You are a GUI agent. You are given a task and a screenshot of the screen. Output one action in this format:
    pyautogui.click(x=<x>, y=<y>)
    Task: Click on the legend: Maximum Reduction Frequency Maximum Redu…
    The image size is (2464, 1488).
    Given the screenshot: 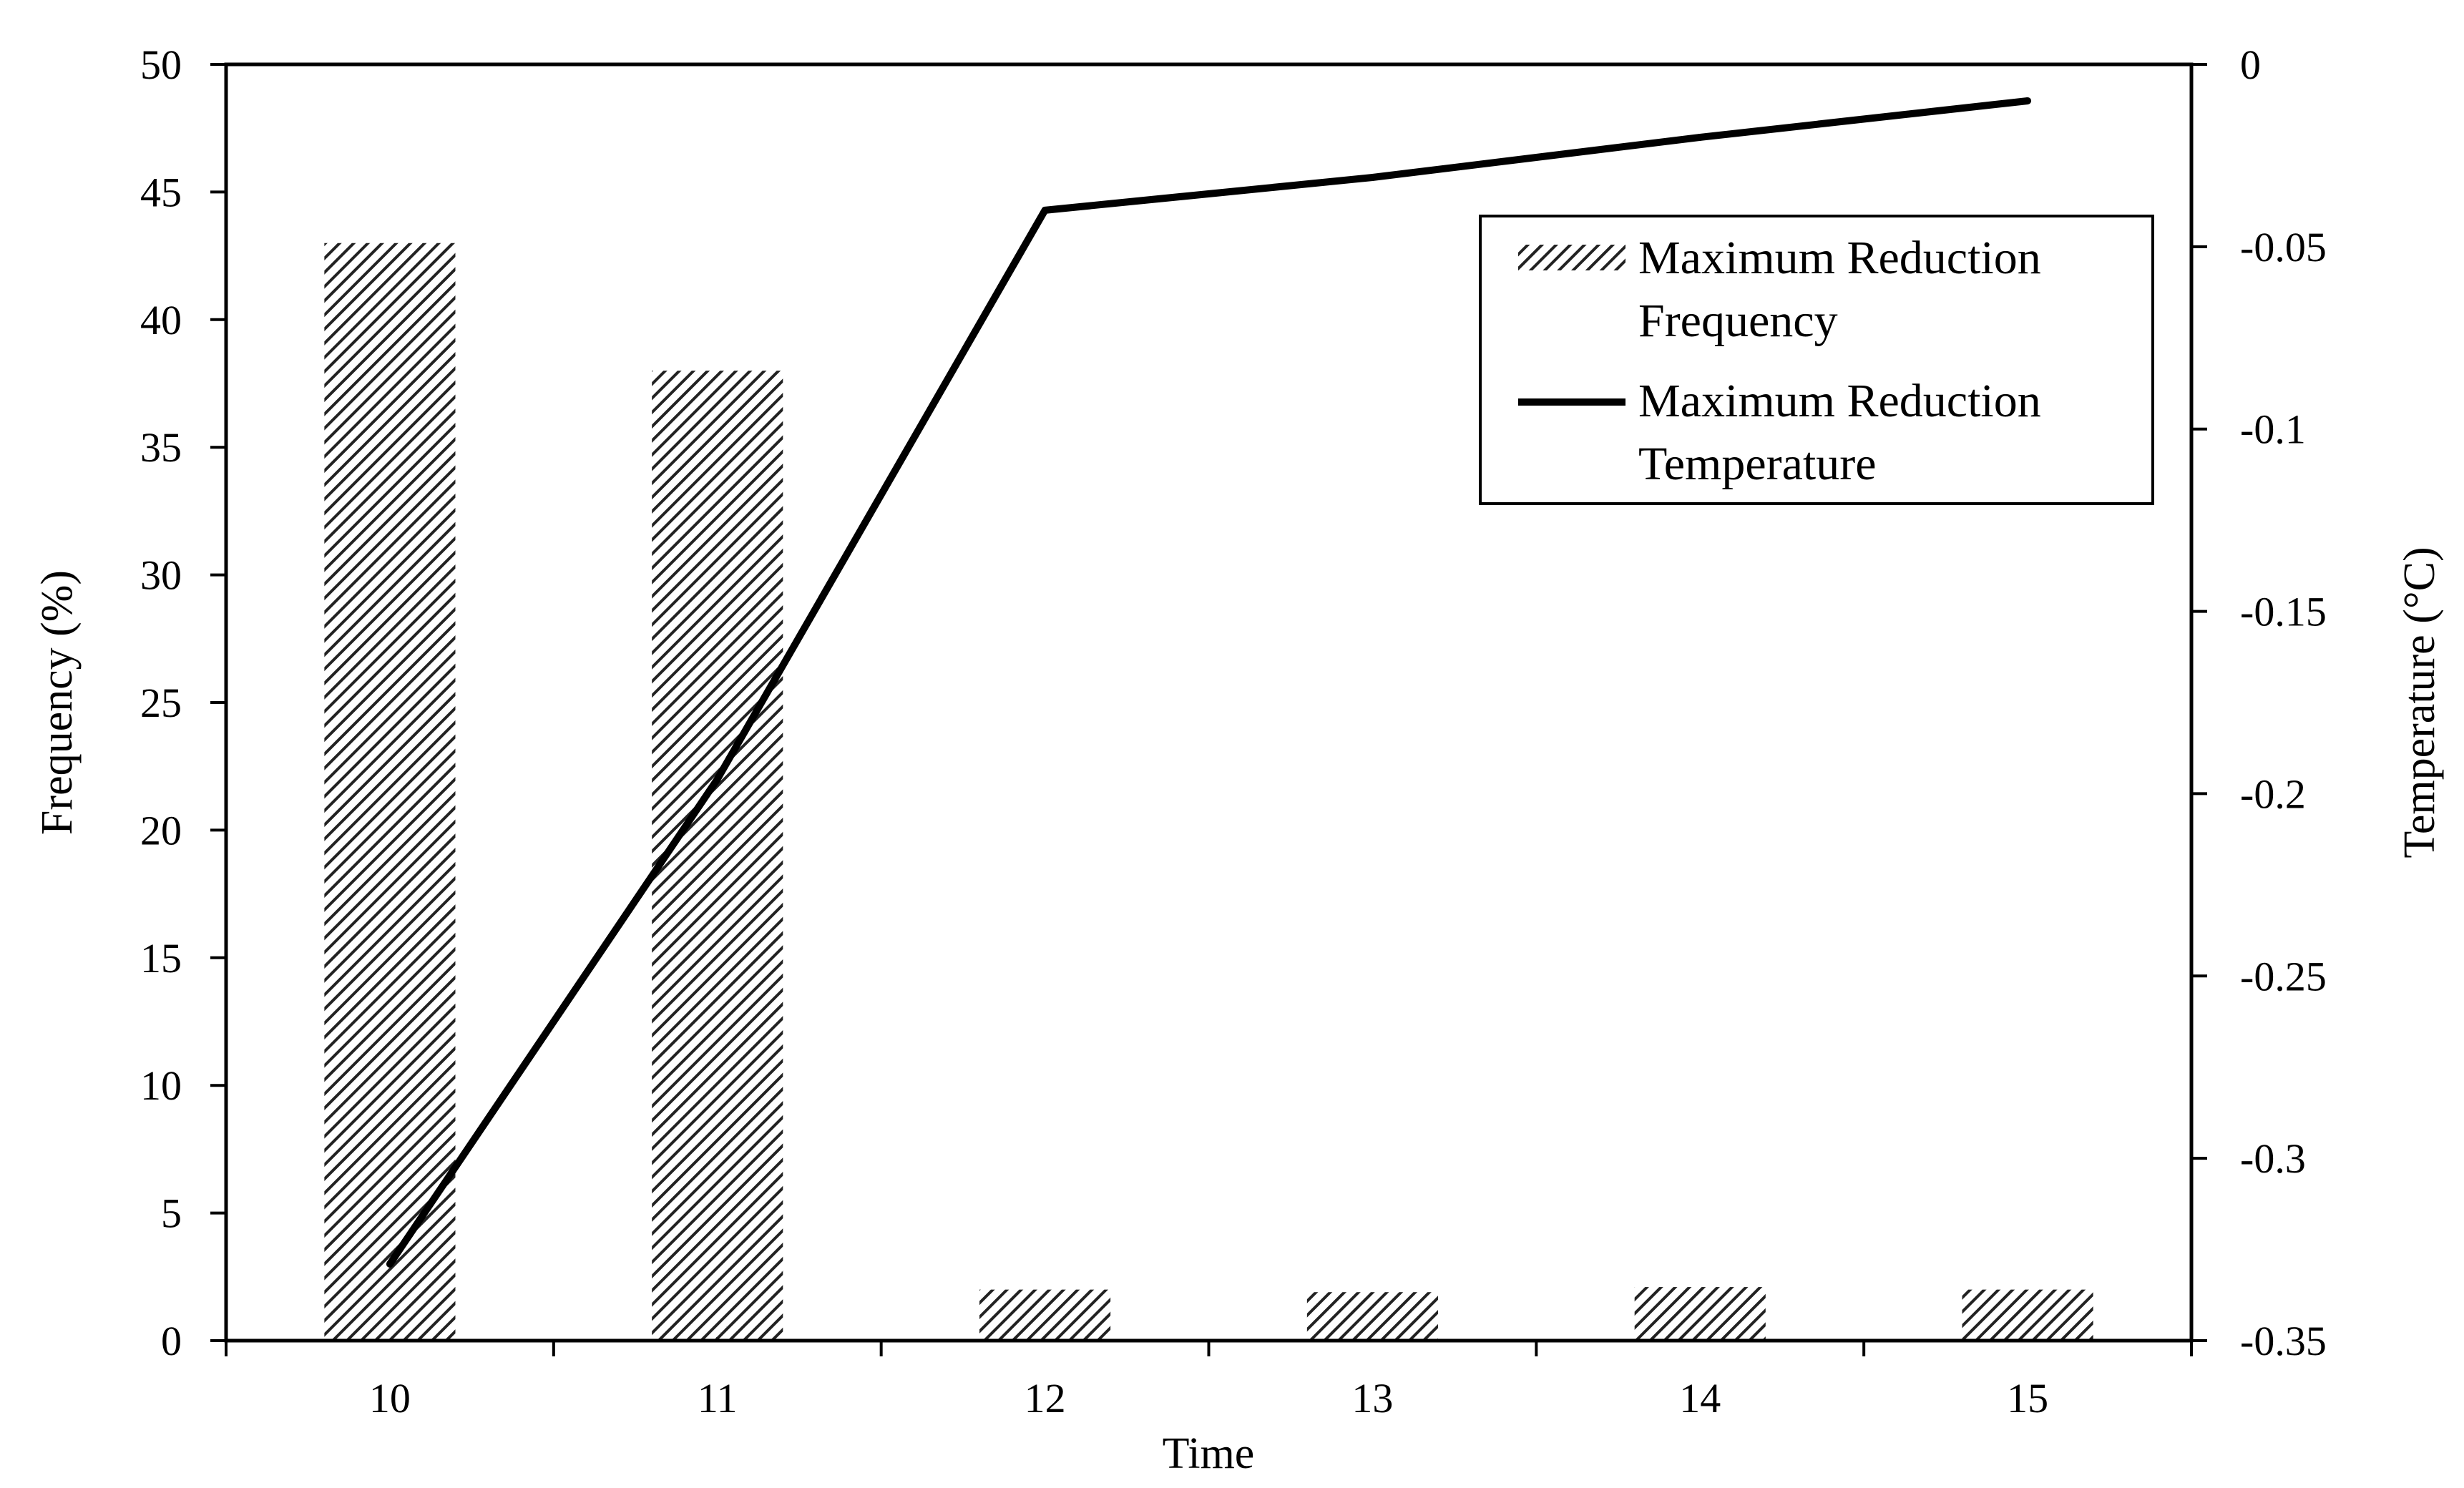 What is the action you would take?
    pyautogui.click(x=1816, y=360)
    